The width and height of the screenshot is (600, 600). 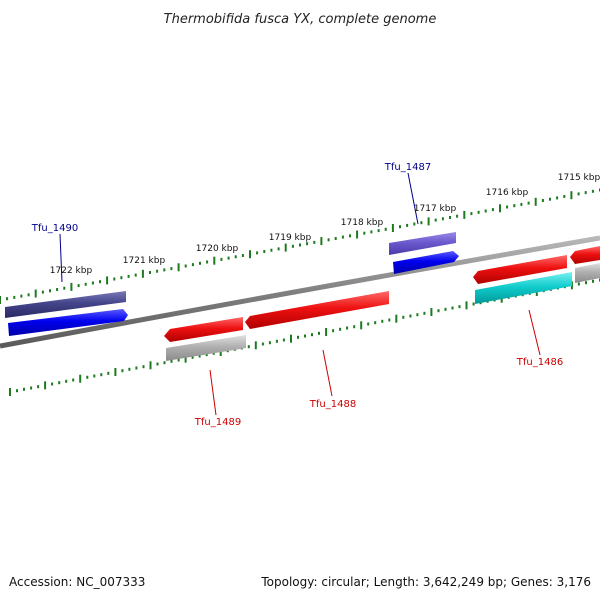 What do you see at coordinates (71, 271) in the screenshot?
I see `ruler-label-1722: 1722 kbp` at bounding box center [71, 271].